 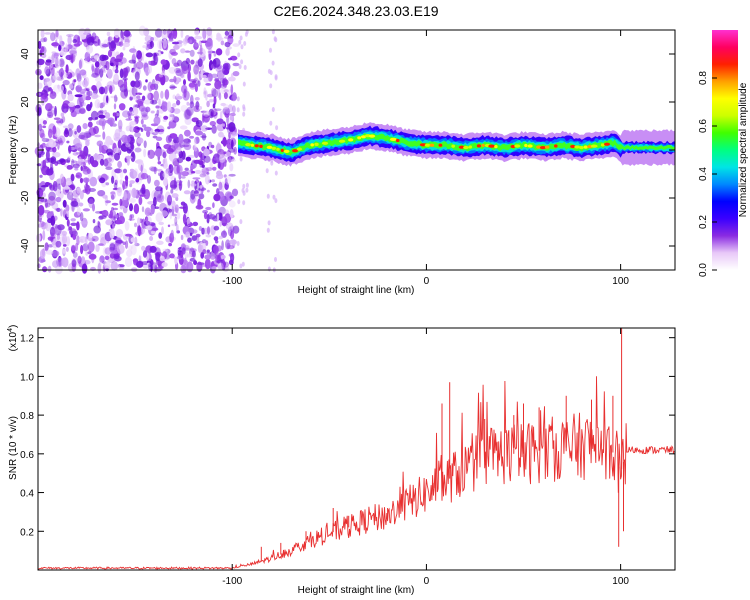 I want to click on x-tick-label: -100, so click(x=232, y=281).